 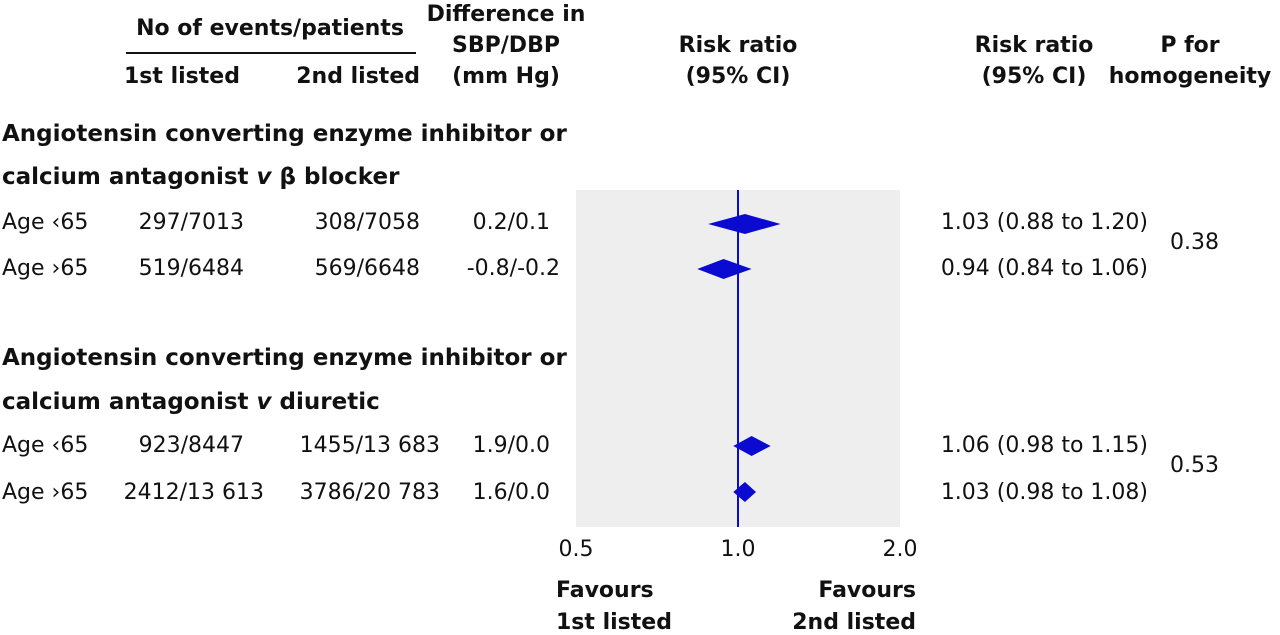 What do you see at coordinates (1194, 465) in the screenshot?
I see `group-2-p-value: 0.53` at bounding box center [1194, 465].